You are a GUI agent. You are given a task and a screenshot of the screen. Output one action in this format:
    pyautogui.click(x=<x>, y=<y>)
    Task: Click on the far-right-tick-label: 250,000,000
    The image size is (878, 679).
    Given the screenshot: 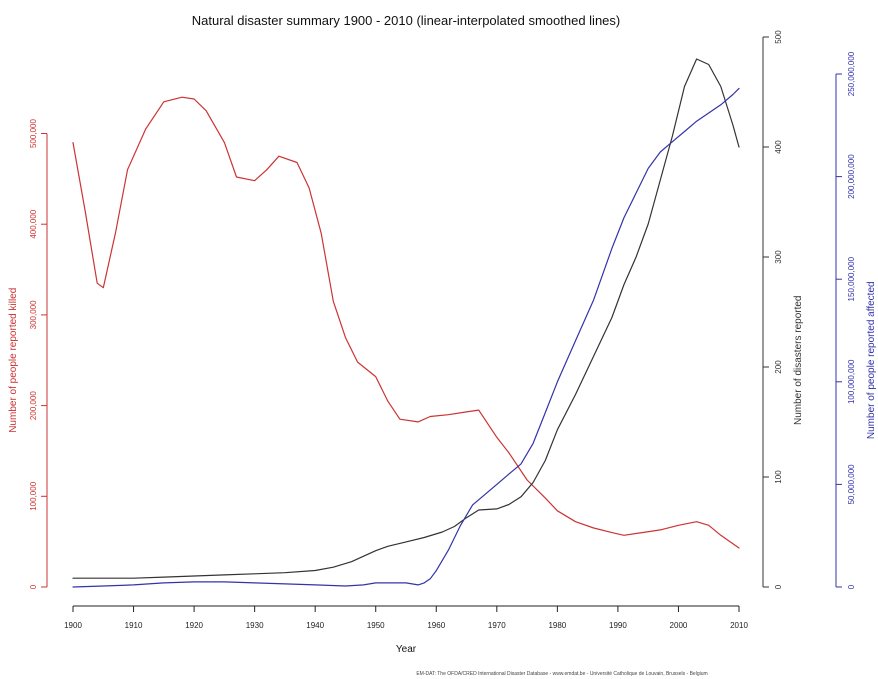 What is the action you would take?
    pyautogui.click(x=851, y=73)
    